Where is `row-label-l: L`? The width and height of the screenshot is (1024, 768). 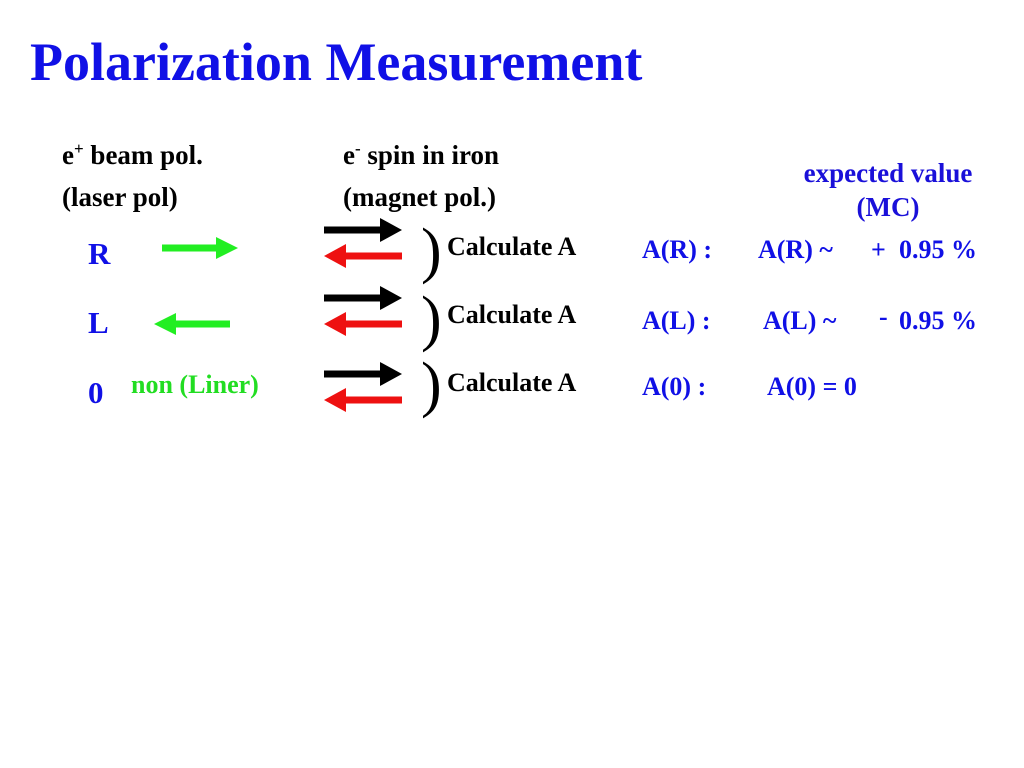
row-label-l: L is located at coordinates (98, 322).